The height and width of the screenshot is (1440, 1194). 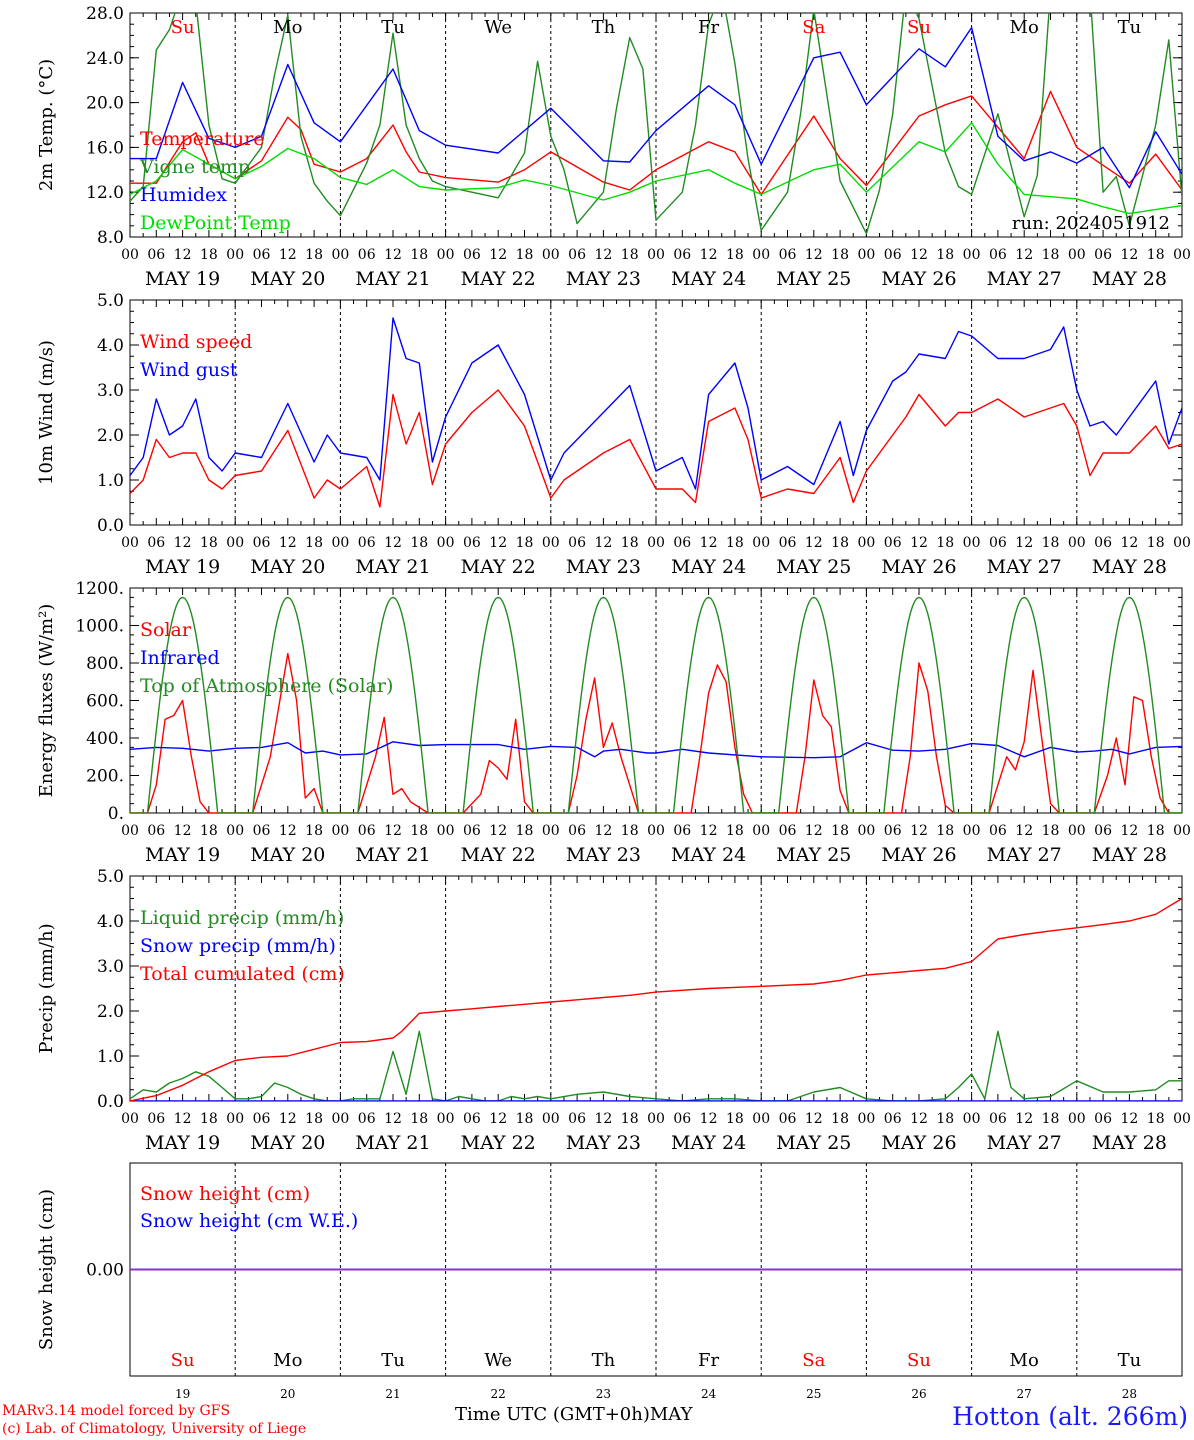 What do you see at coordinates (182, 855) in the screenshot?
I see `x-day-label: MAY 19` at bounding box center [182, 855].